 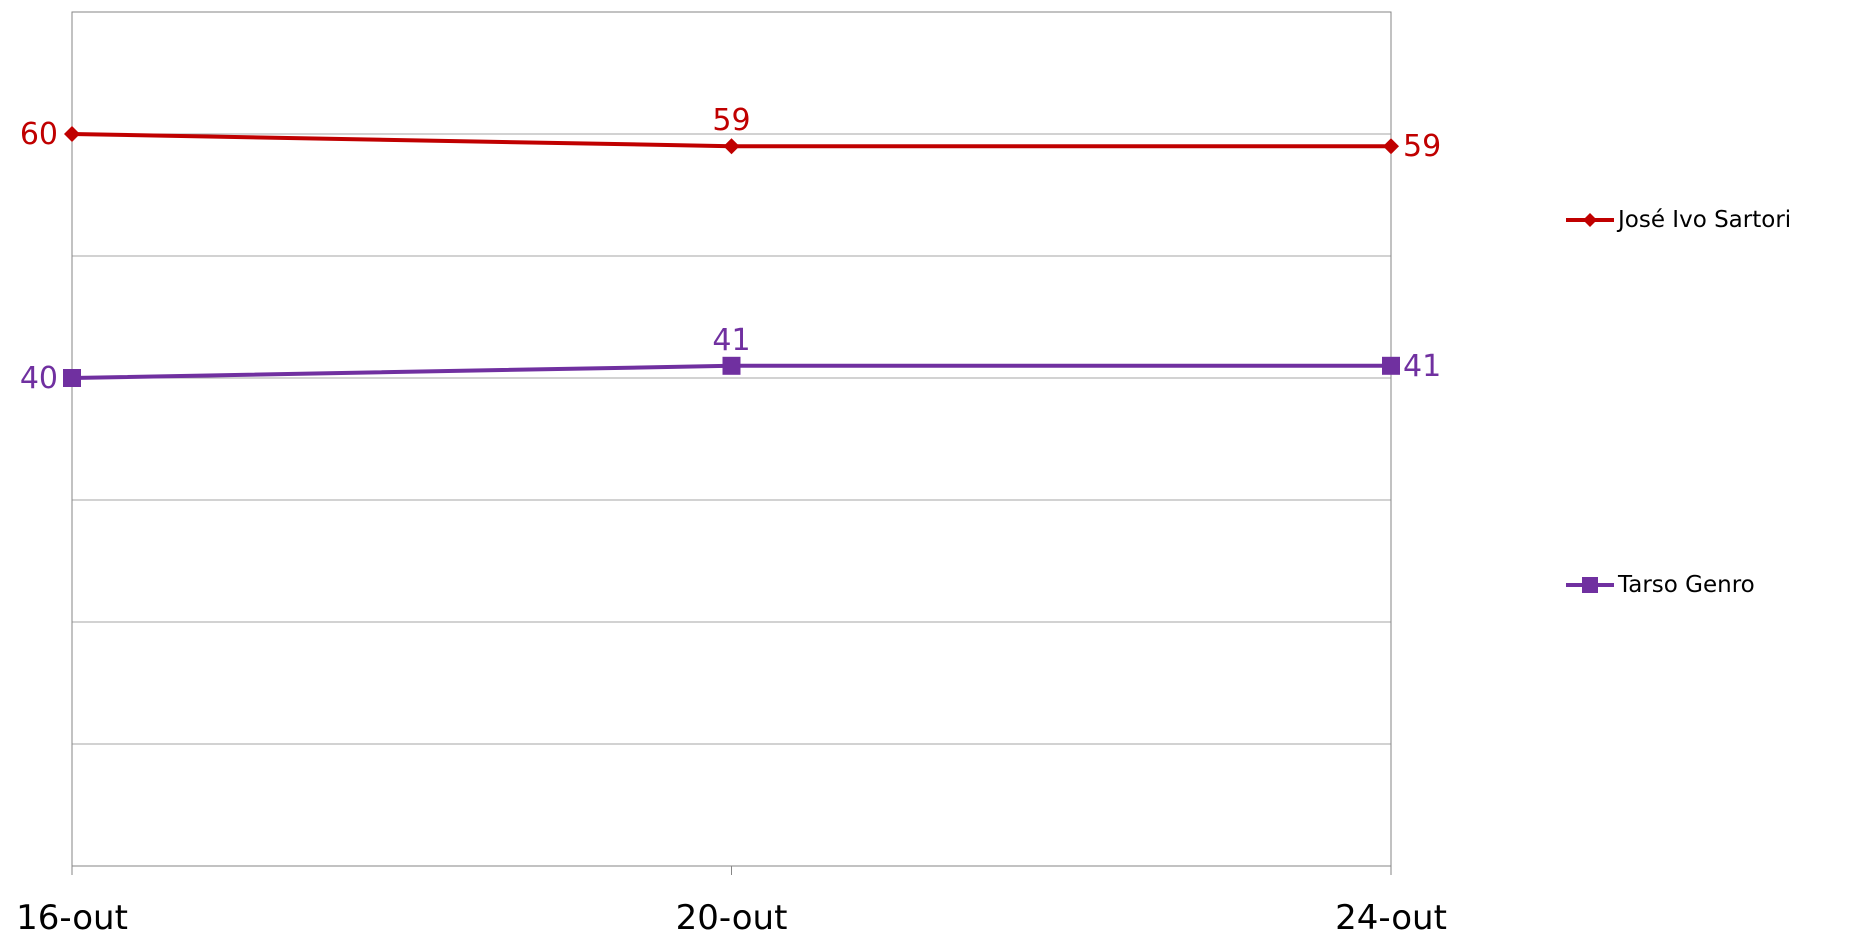 I want to click on legend-item-tarso: Tarso Genro, so click(x=1660, y=585).